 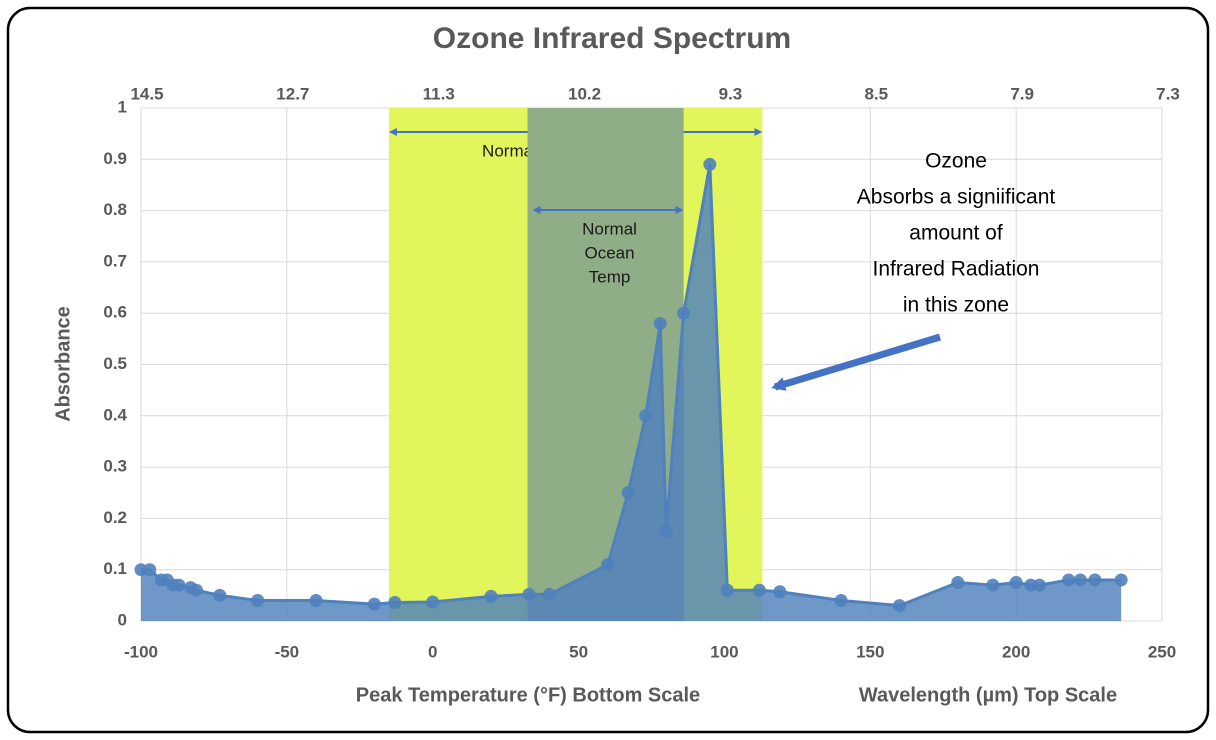 I want to click on annotation-arrow, so click(x=856, y=362).